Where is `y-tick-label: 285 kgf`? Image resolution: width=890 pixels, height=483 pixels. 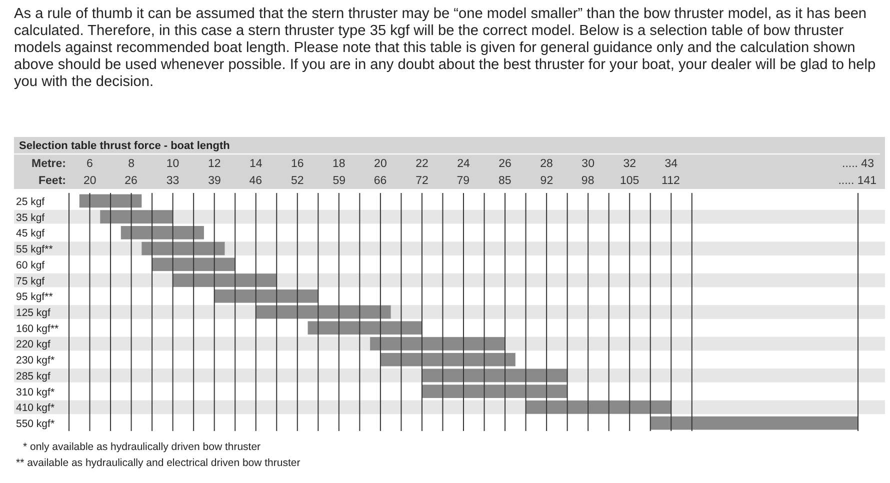 y-tick-label: 285 kgf is located at coordinates (33, 376).